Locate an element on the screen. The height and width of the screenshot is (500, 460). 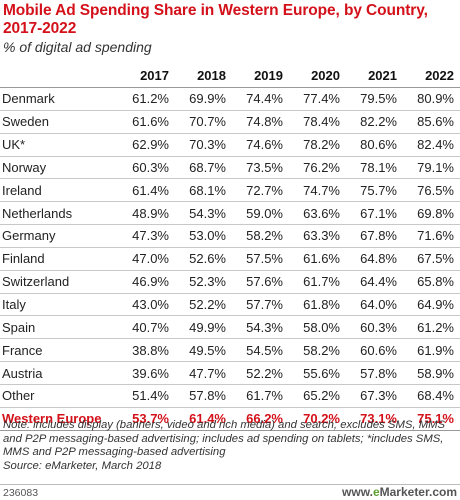
row-label: Spain is located at coordinates (59, 327).